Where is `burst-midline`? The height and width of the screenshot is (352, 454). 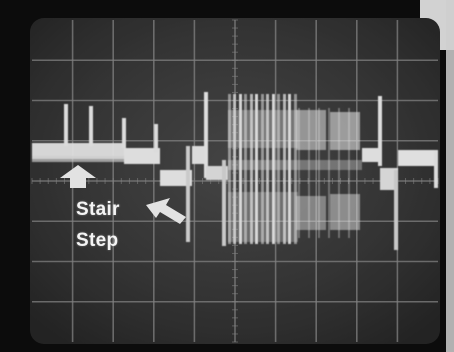 burst-midline is located at coordinates (295, 165).